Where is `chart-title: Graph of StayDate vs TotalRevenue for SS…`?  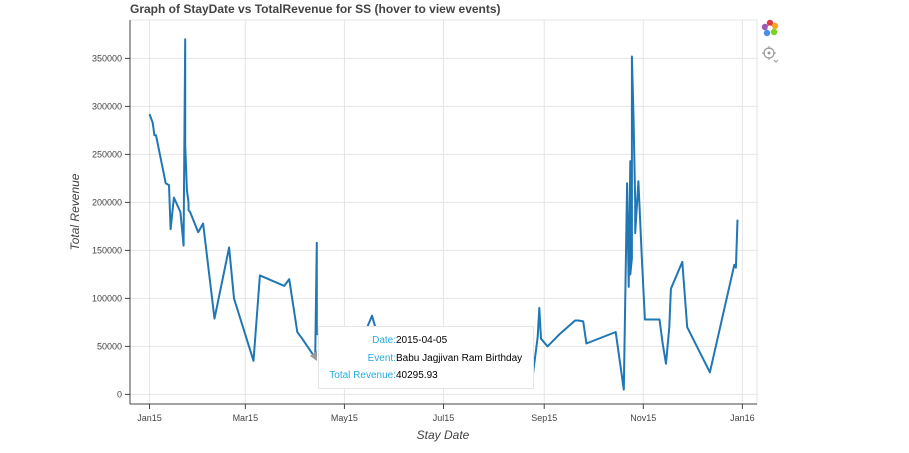
chart-title: Graph of StayDate vs TotalRevenue for SS… is located at coordinates (315, 9).